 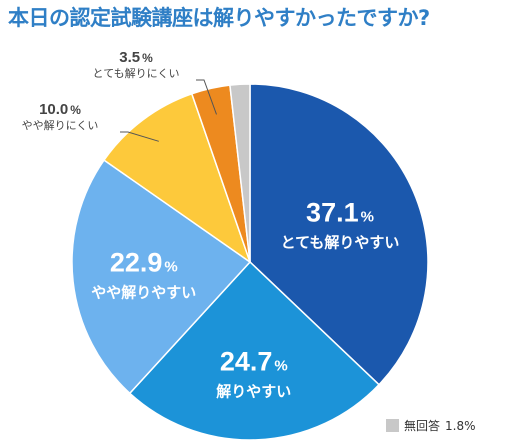 What do you see at coordinates (143, 293) in the screenshot?
I see `slice-category-label-2: やや解りやすい` at bounding box center [143, 293].